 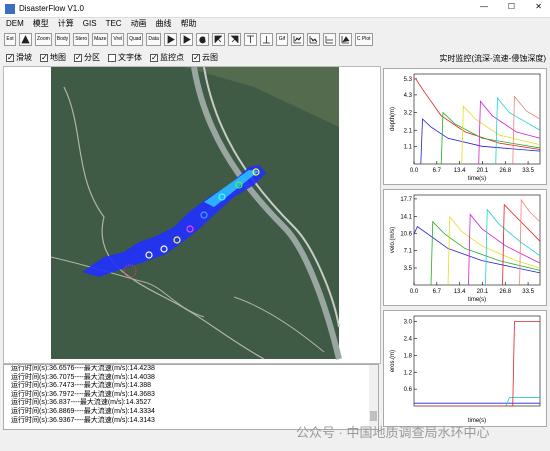 What do you see at coordinates (83, 420) in the screenshot?
I see `log-line: 运行时间(s):36.9367----最大流速(m/s):14.3143` at bounding box center [83, 420].